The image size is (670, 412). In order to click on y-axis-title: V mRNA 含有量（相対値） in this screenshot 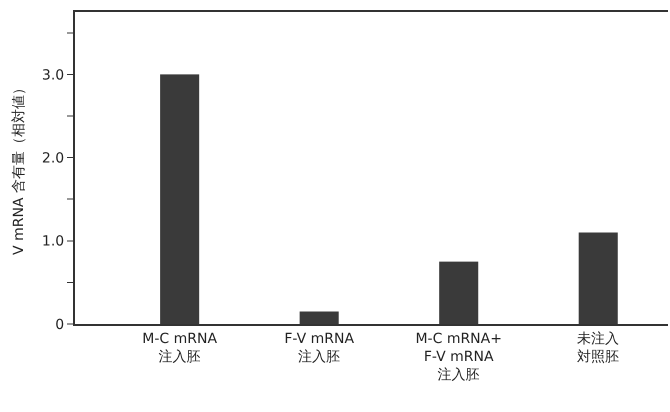, I will do `click(19, 168)`.